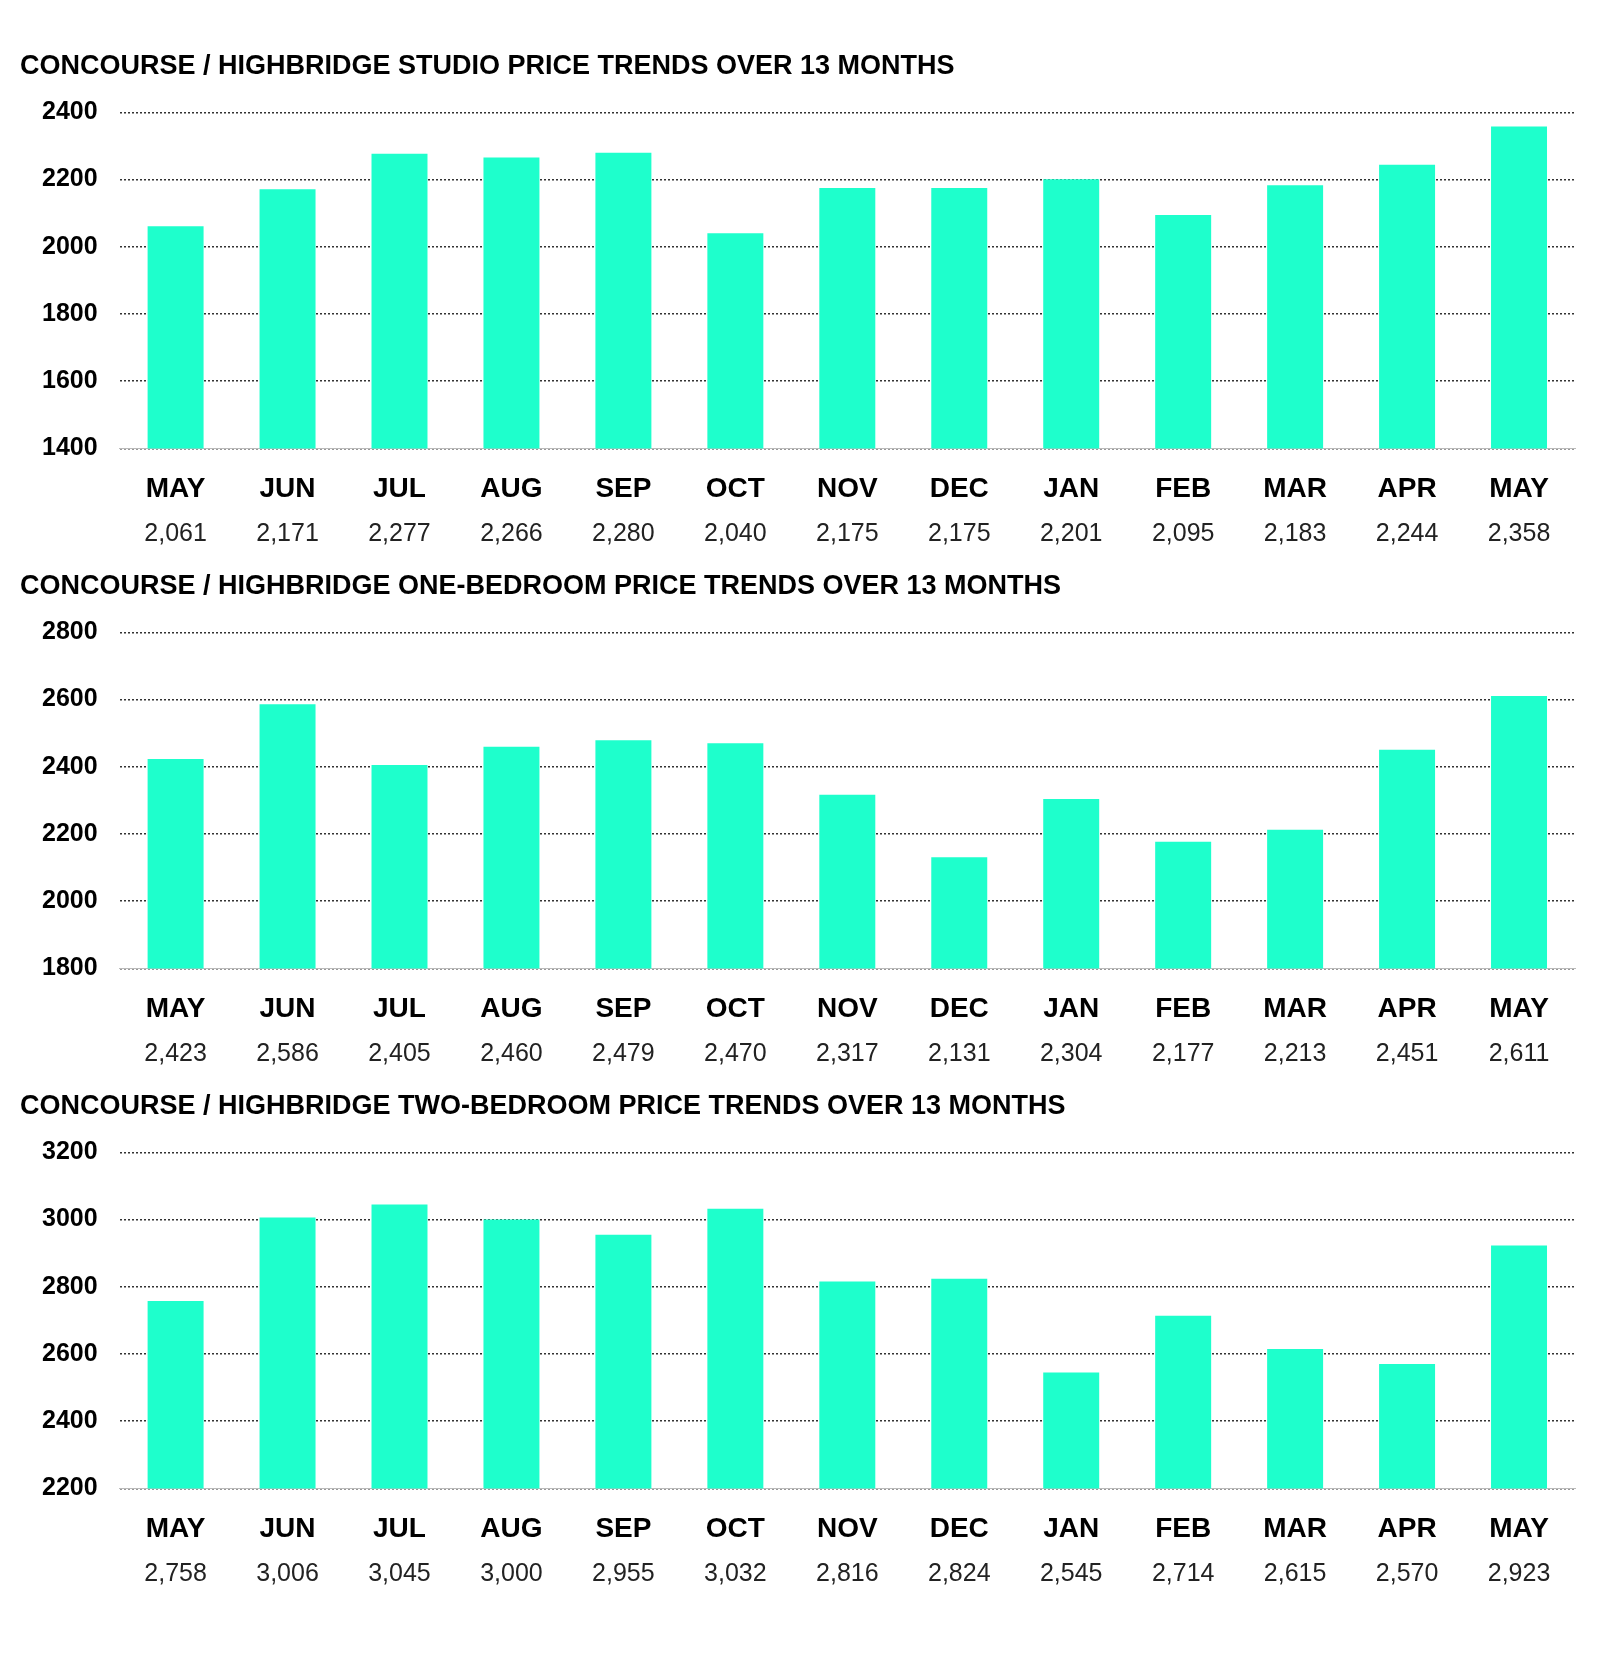 Image resolution: width=1600 pixels, height=1659 pixels. Describe the element at coordinates (1519, 1052) in the screenshot. I see `data-label: 2,611` at that location.